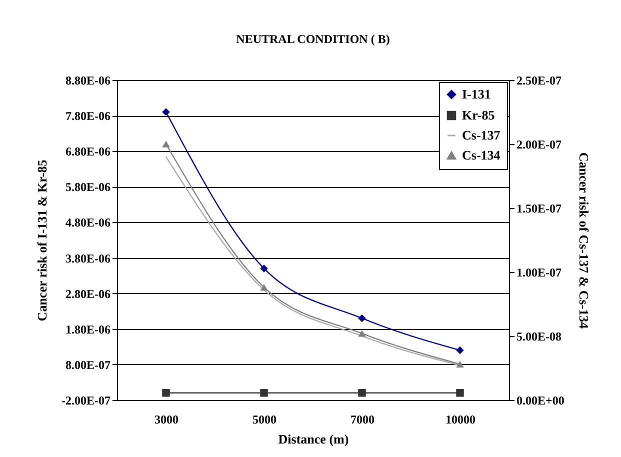 The height and width of the screenshot is (457, 621). What do you see at coordinates (88, 258) in the screenshot?
I see `y-tick-label: 3.80E-06` at bounding box center [88, 258].